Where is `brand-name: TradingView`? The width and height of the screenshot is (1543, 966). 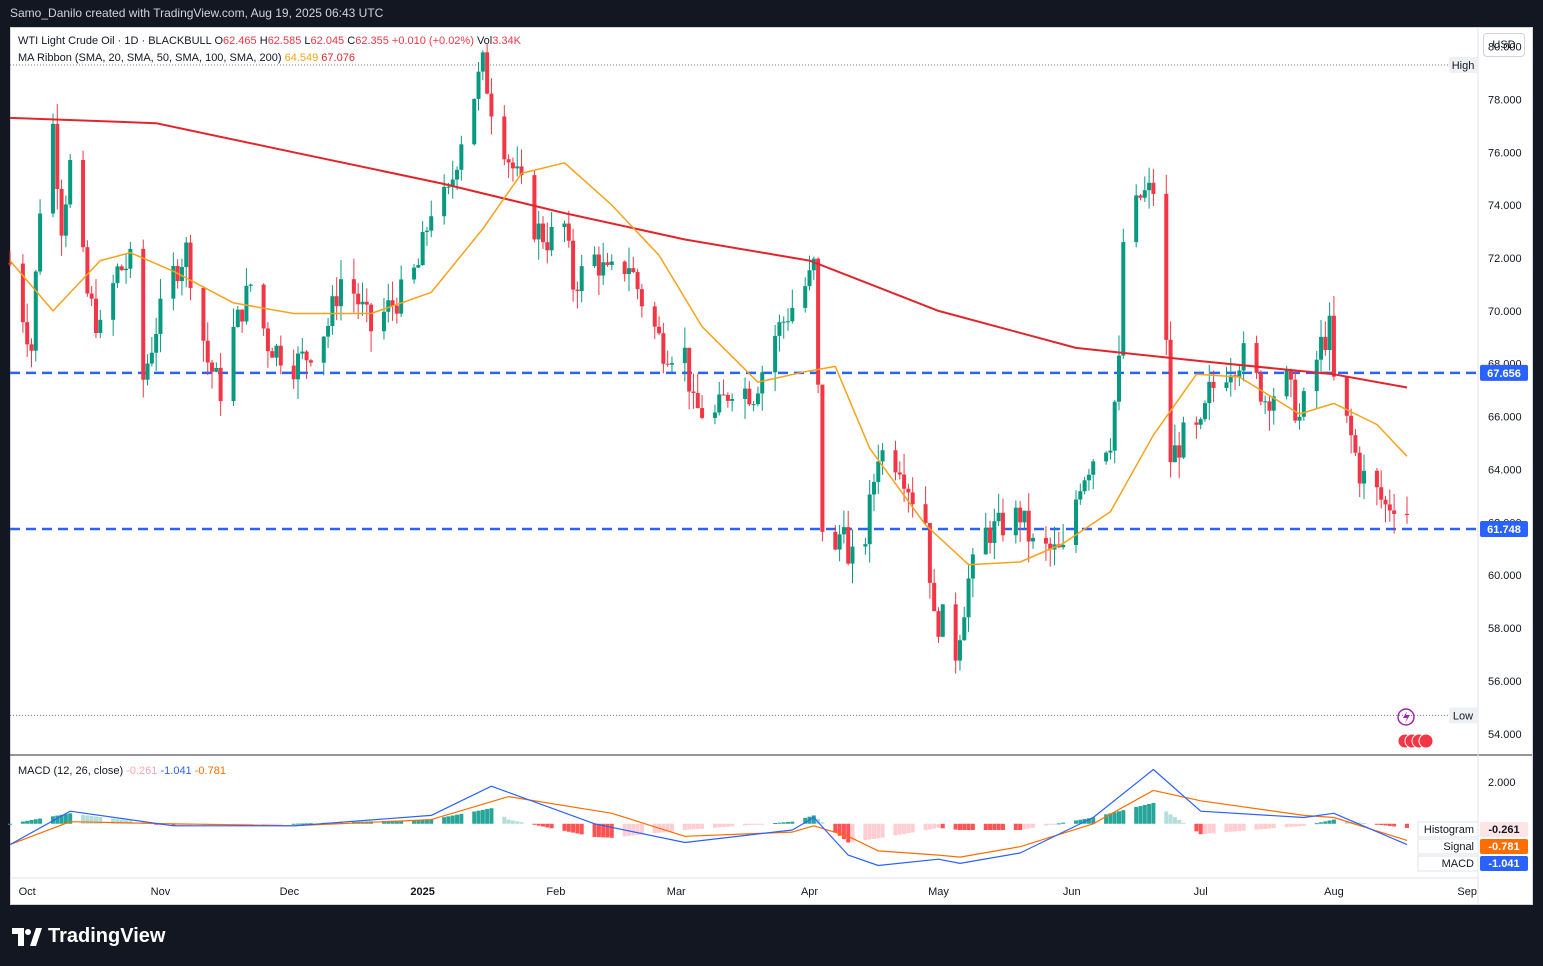
brand-name: TradingView is located at coordinates (107, 936).